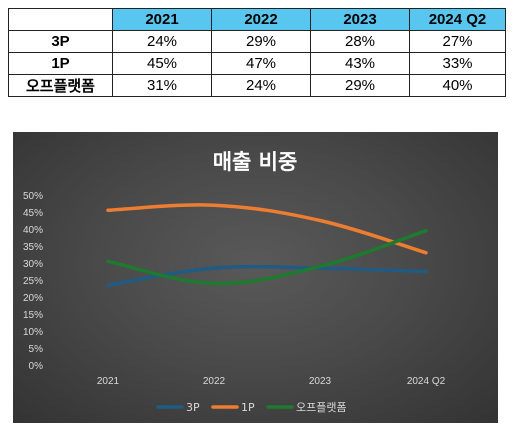  I want to click on table-row: 3P 24% 29% 28% 27%, so click(257, 41).